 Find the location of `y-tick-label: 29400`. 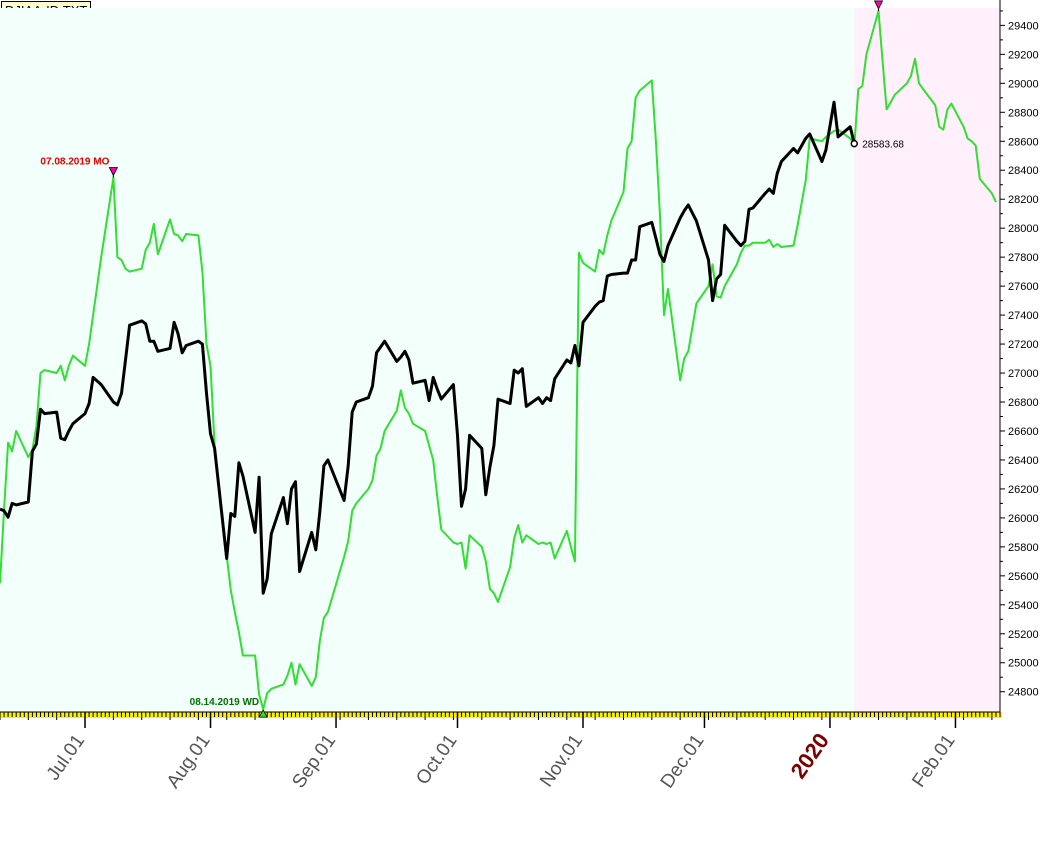

y-tick-label: 29400 is located at coordinates (1023, 26).